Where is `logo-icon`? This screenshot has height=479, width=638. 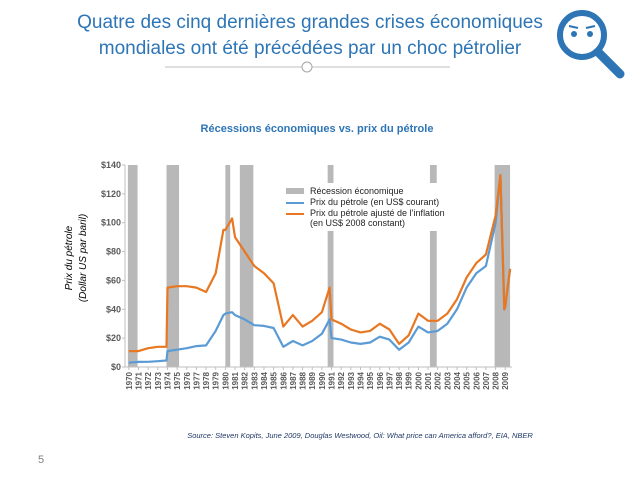 logo-icon is located at coordinates (591, 44).